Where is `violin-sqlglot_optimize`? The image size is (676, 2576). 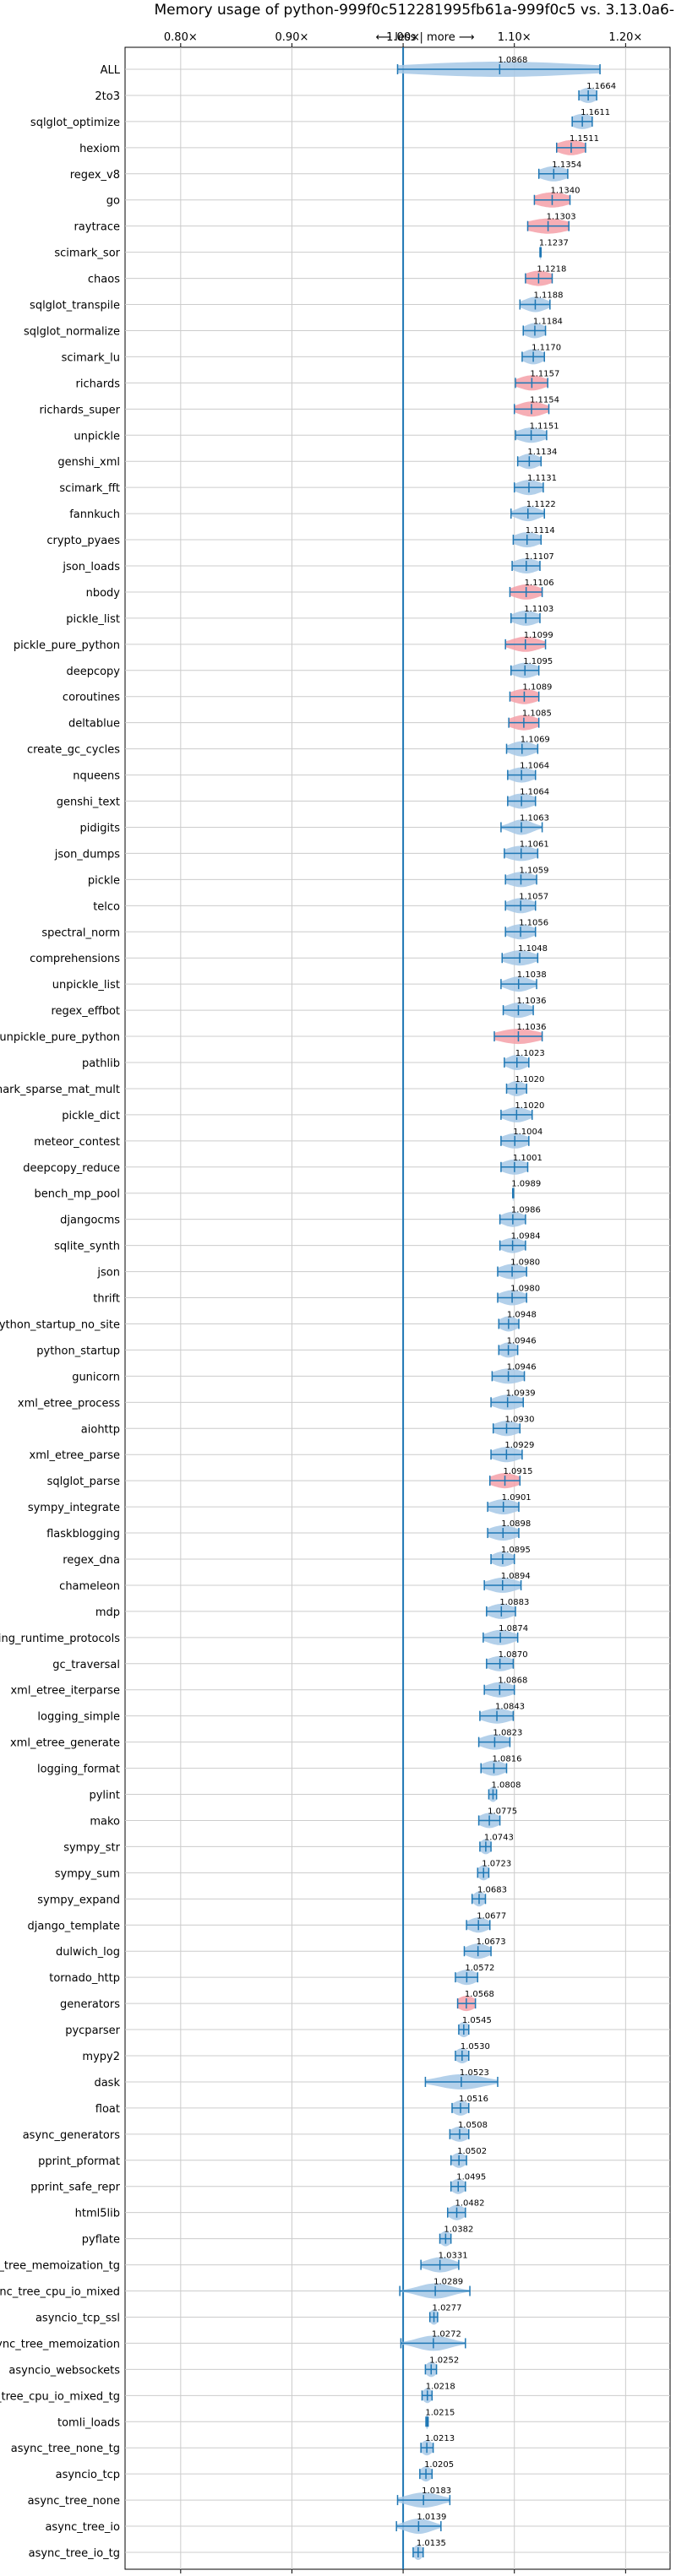
violin-sqlglot_optimize is located at coordinates (582, 121).